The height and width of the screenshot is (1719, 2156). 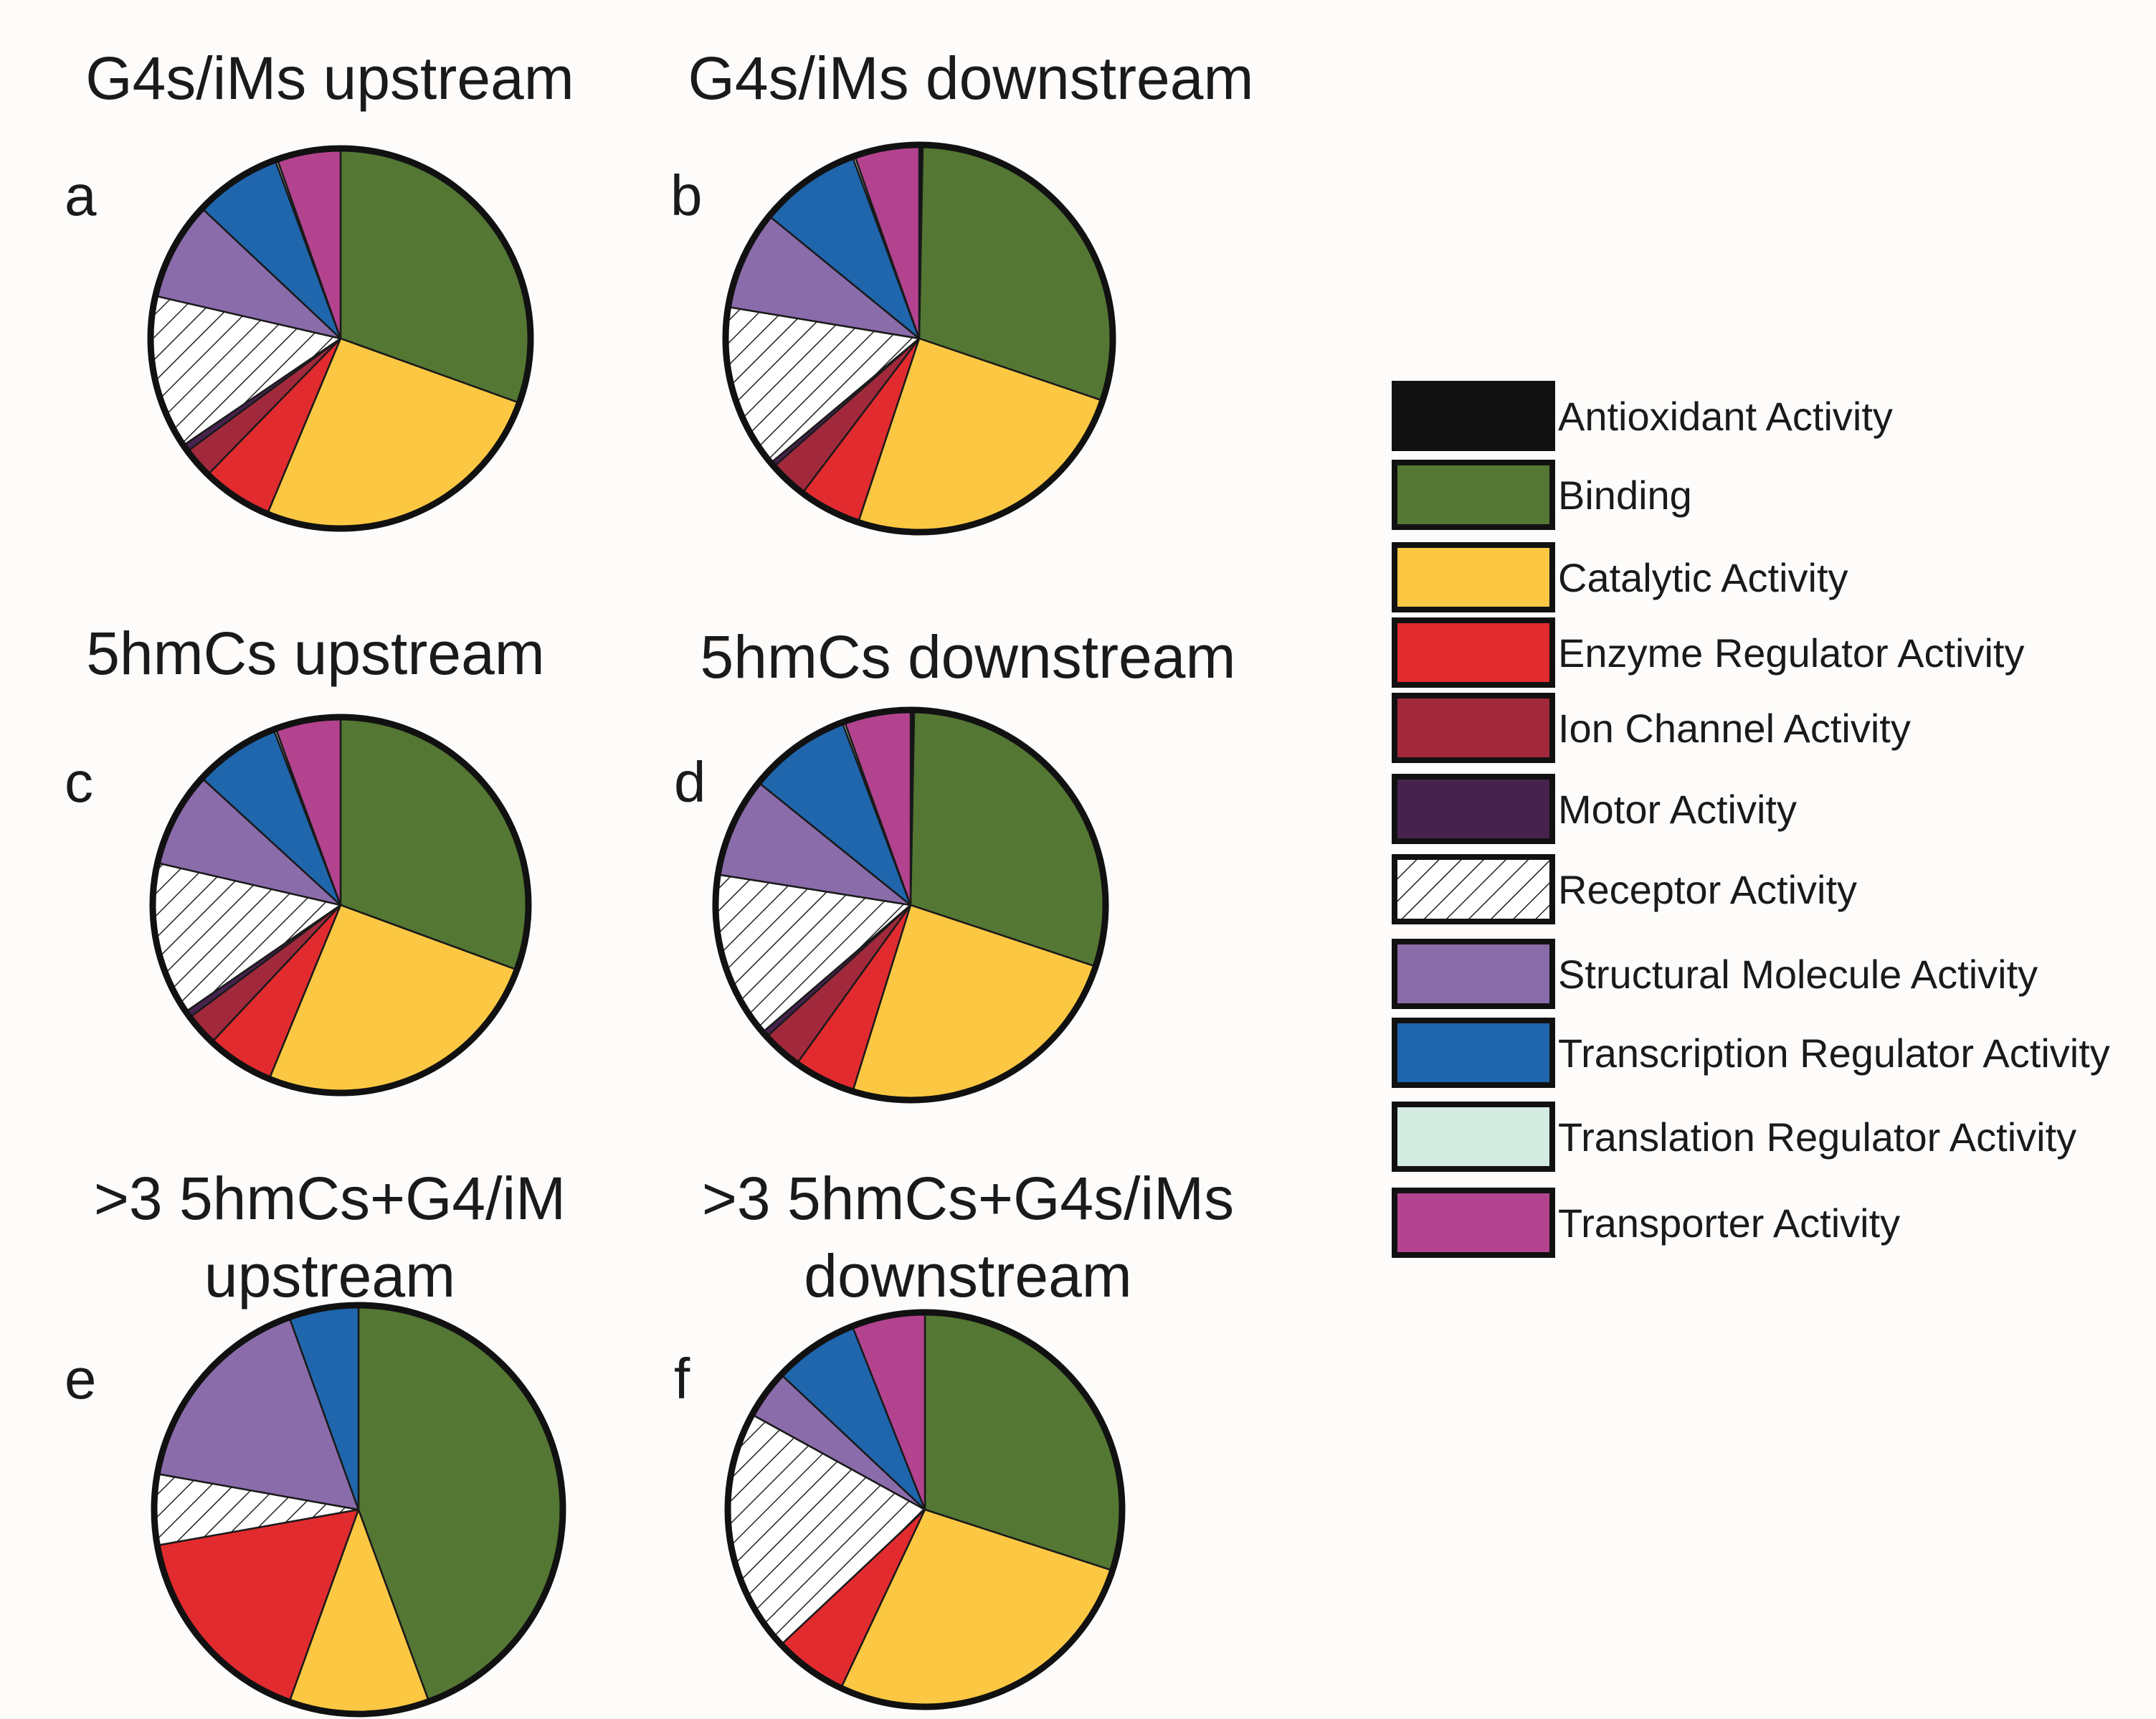 I want to click on legend-swatch-transporter-activity, so click(x=1474, y=1223).